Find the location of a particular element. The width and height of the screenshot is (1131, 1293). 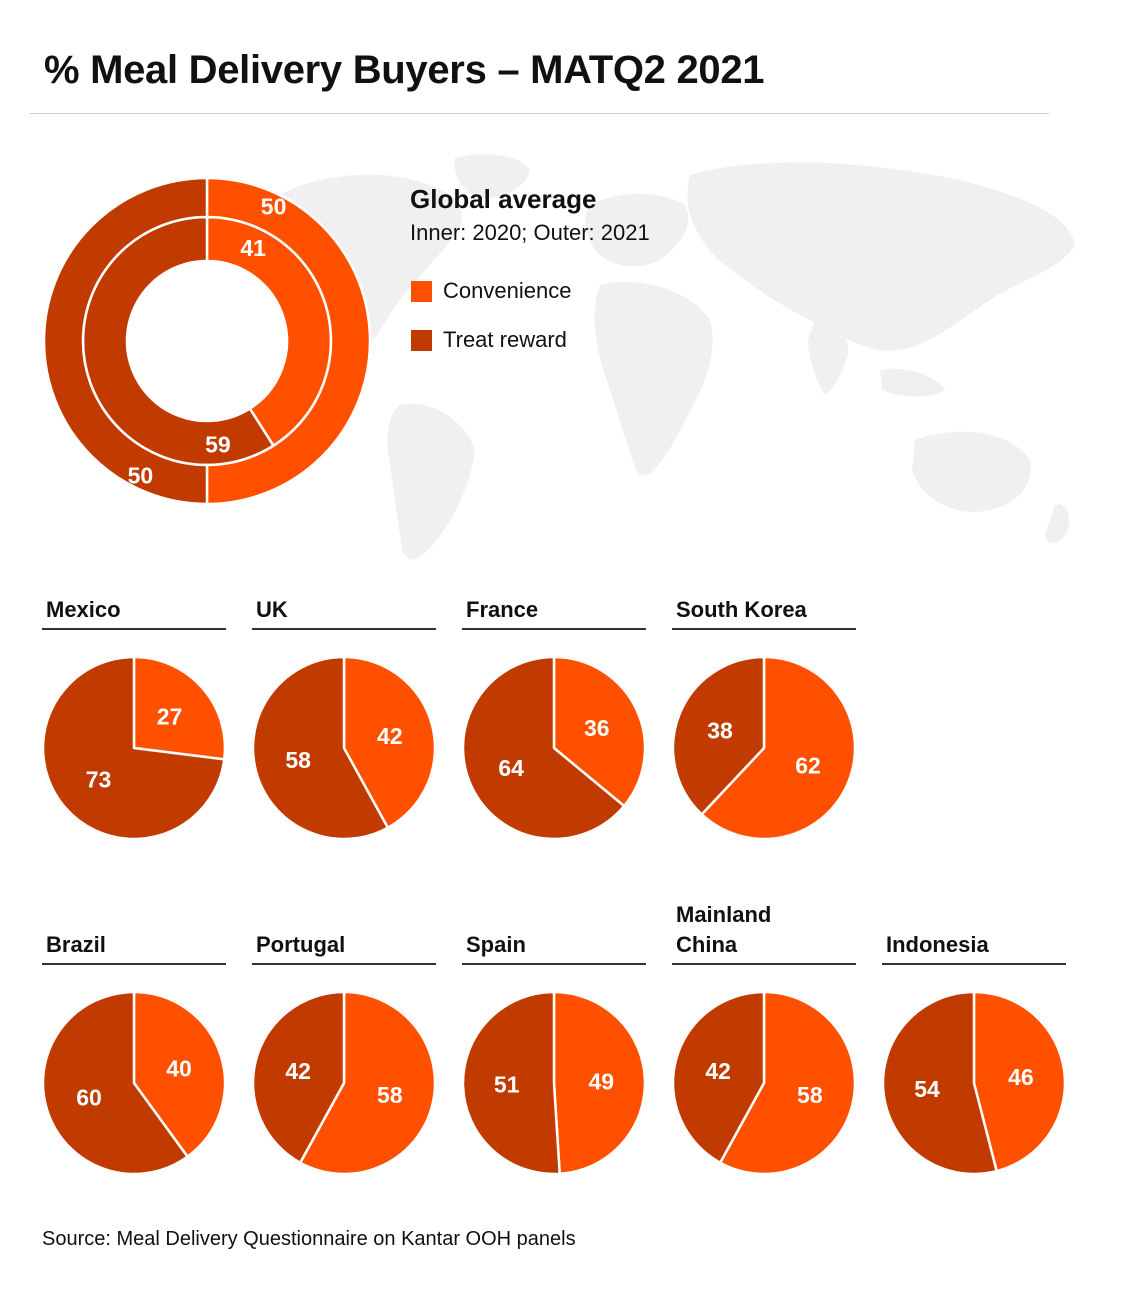

pie-chart-spain: 49 51 is located at coordinates (554, 1083).